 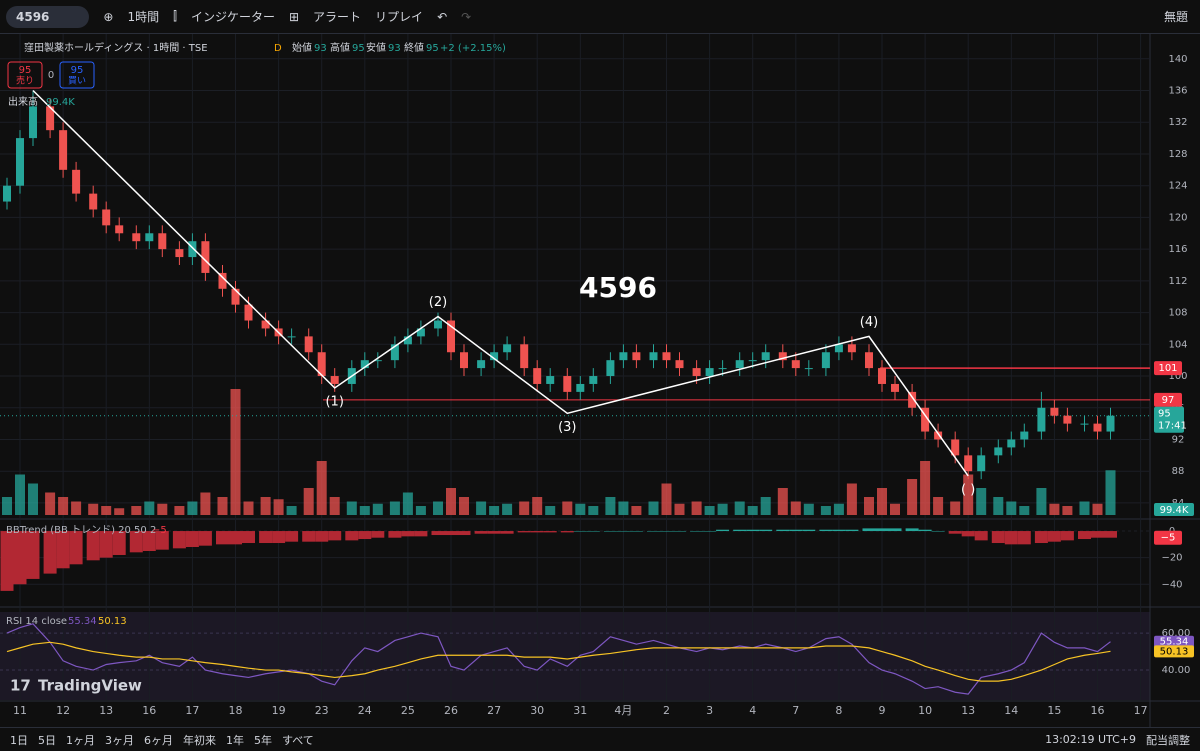 What do you see at coordinates (399, 17) in the screenshot?
I see `replay: リプレイ` at bounding box center [399, 17].